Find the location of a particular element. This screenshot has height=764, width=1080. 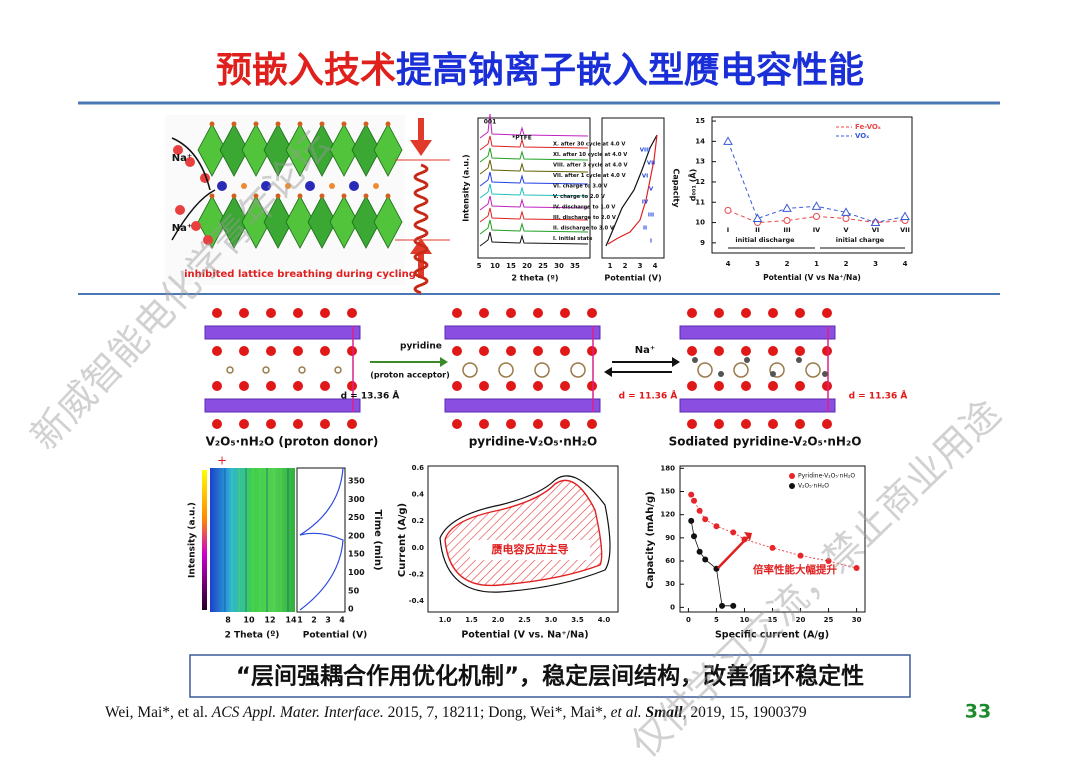

ref-part: 2015, 7, 18211; Dong, Wei*, Mai*, is located at coordinates (497, 712).